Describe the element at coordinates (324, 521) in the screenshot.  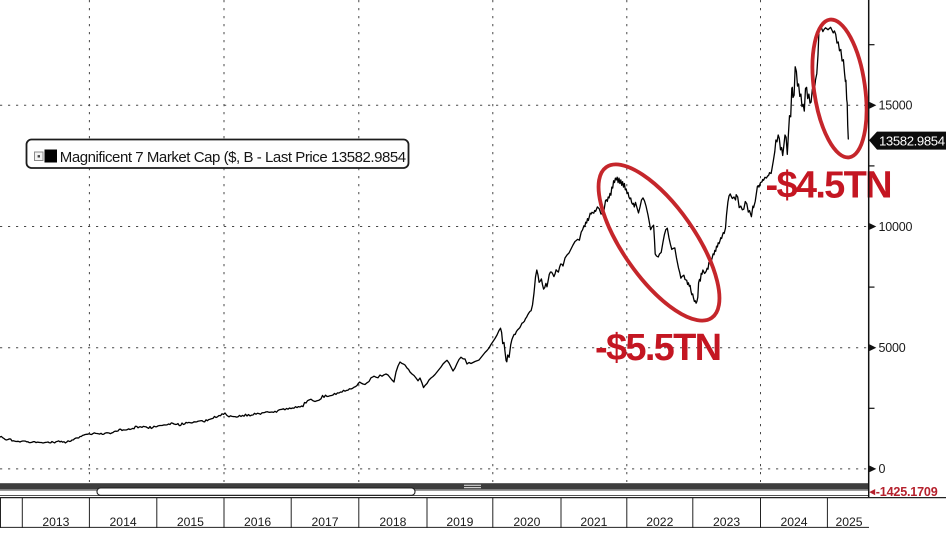
I see `svg-text: 2017` at that location.